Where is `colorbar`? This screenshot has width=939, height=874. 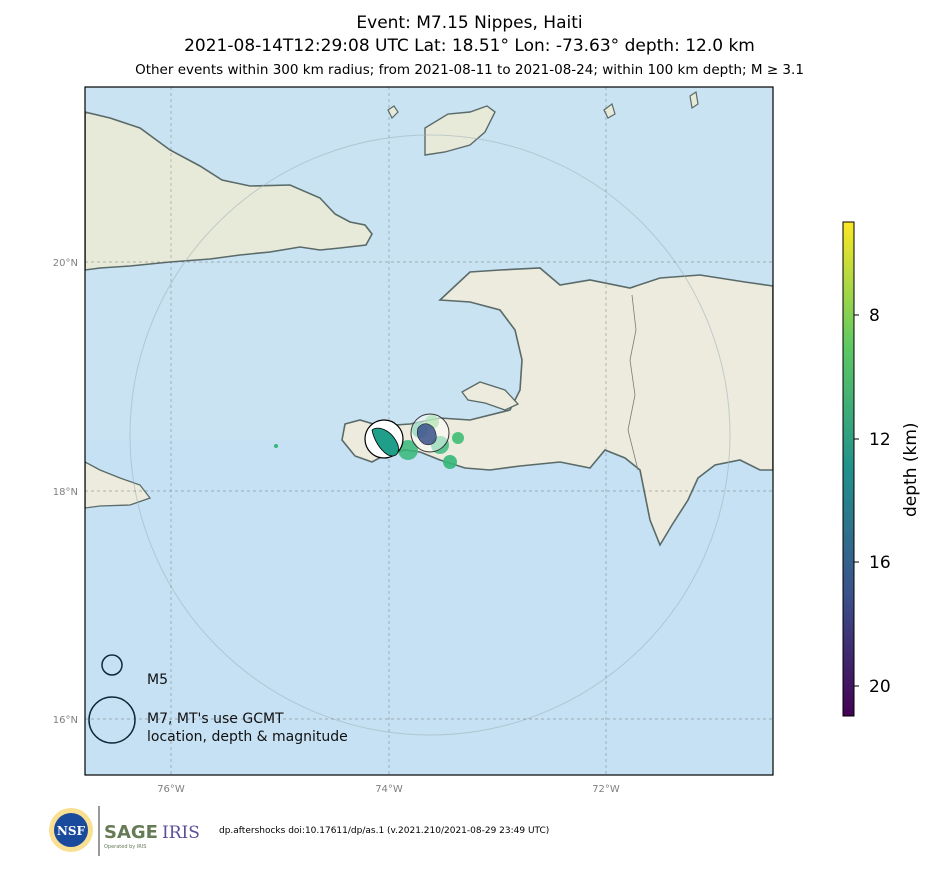
colorbar is located at coordinates (848, 469).